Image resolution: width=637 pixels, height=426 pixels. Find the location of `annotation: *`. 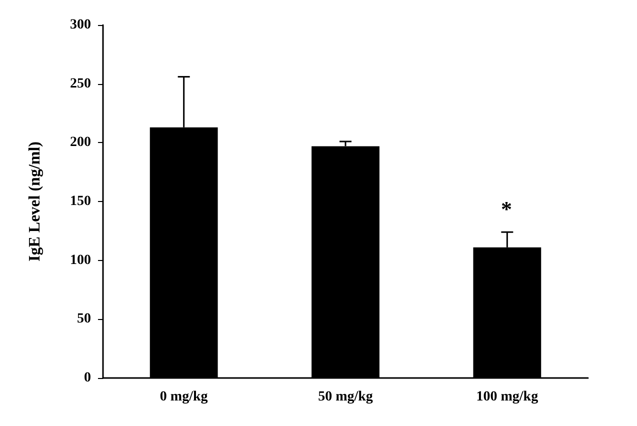

annotation: * is located at coordinates (506, 209).